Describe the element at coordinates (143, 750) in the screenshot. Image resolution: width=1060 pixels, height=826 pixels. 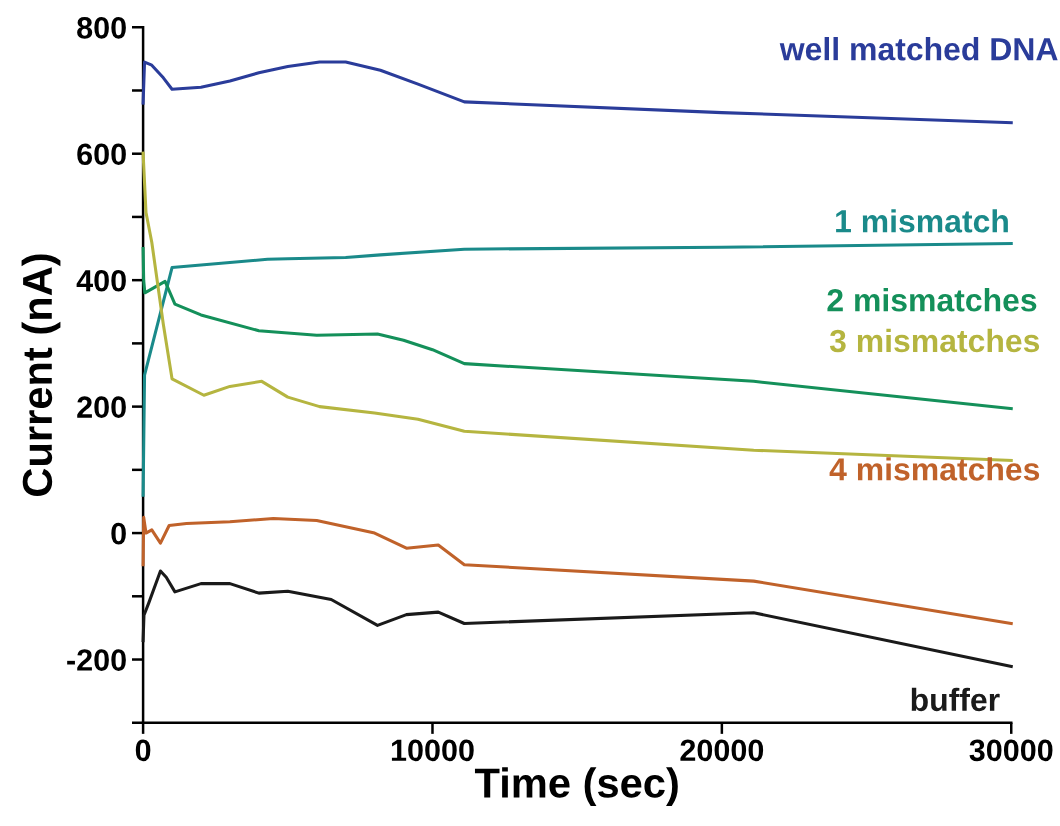
I see `x-tick-label: 0` at that location.